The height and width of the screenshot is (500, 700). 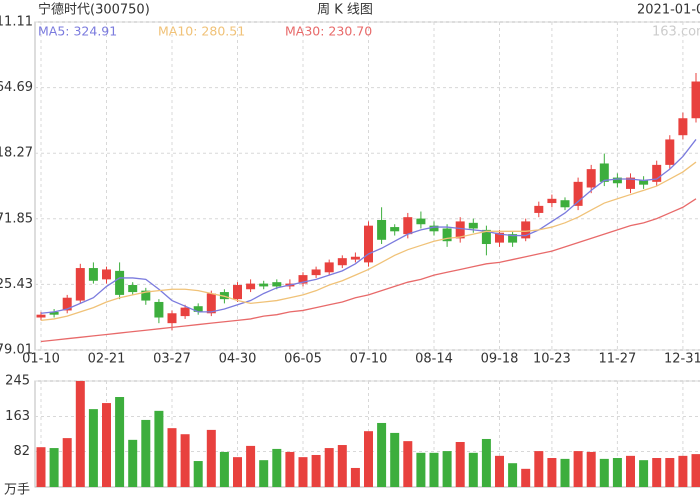 I want to click on y-tick-label: 271.85, so click(x=16, y=218).